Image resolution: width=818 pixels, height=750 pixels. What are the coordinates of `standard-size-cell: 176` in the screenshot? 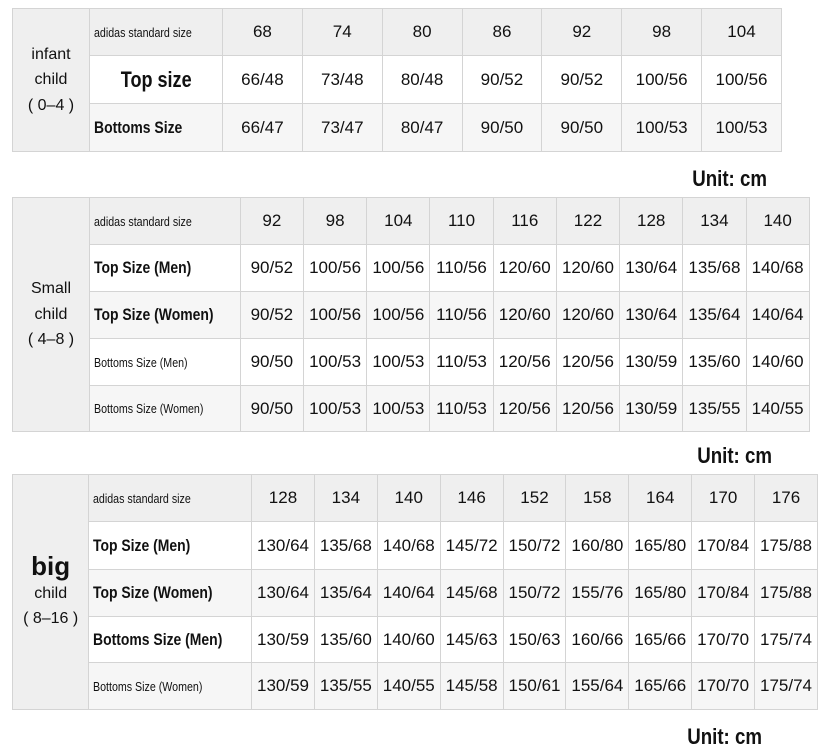 It's located at (786, 498).